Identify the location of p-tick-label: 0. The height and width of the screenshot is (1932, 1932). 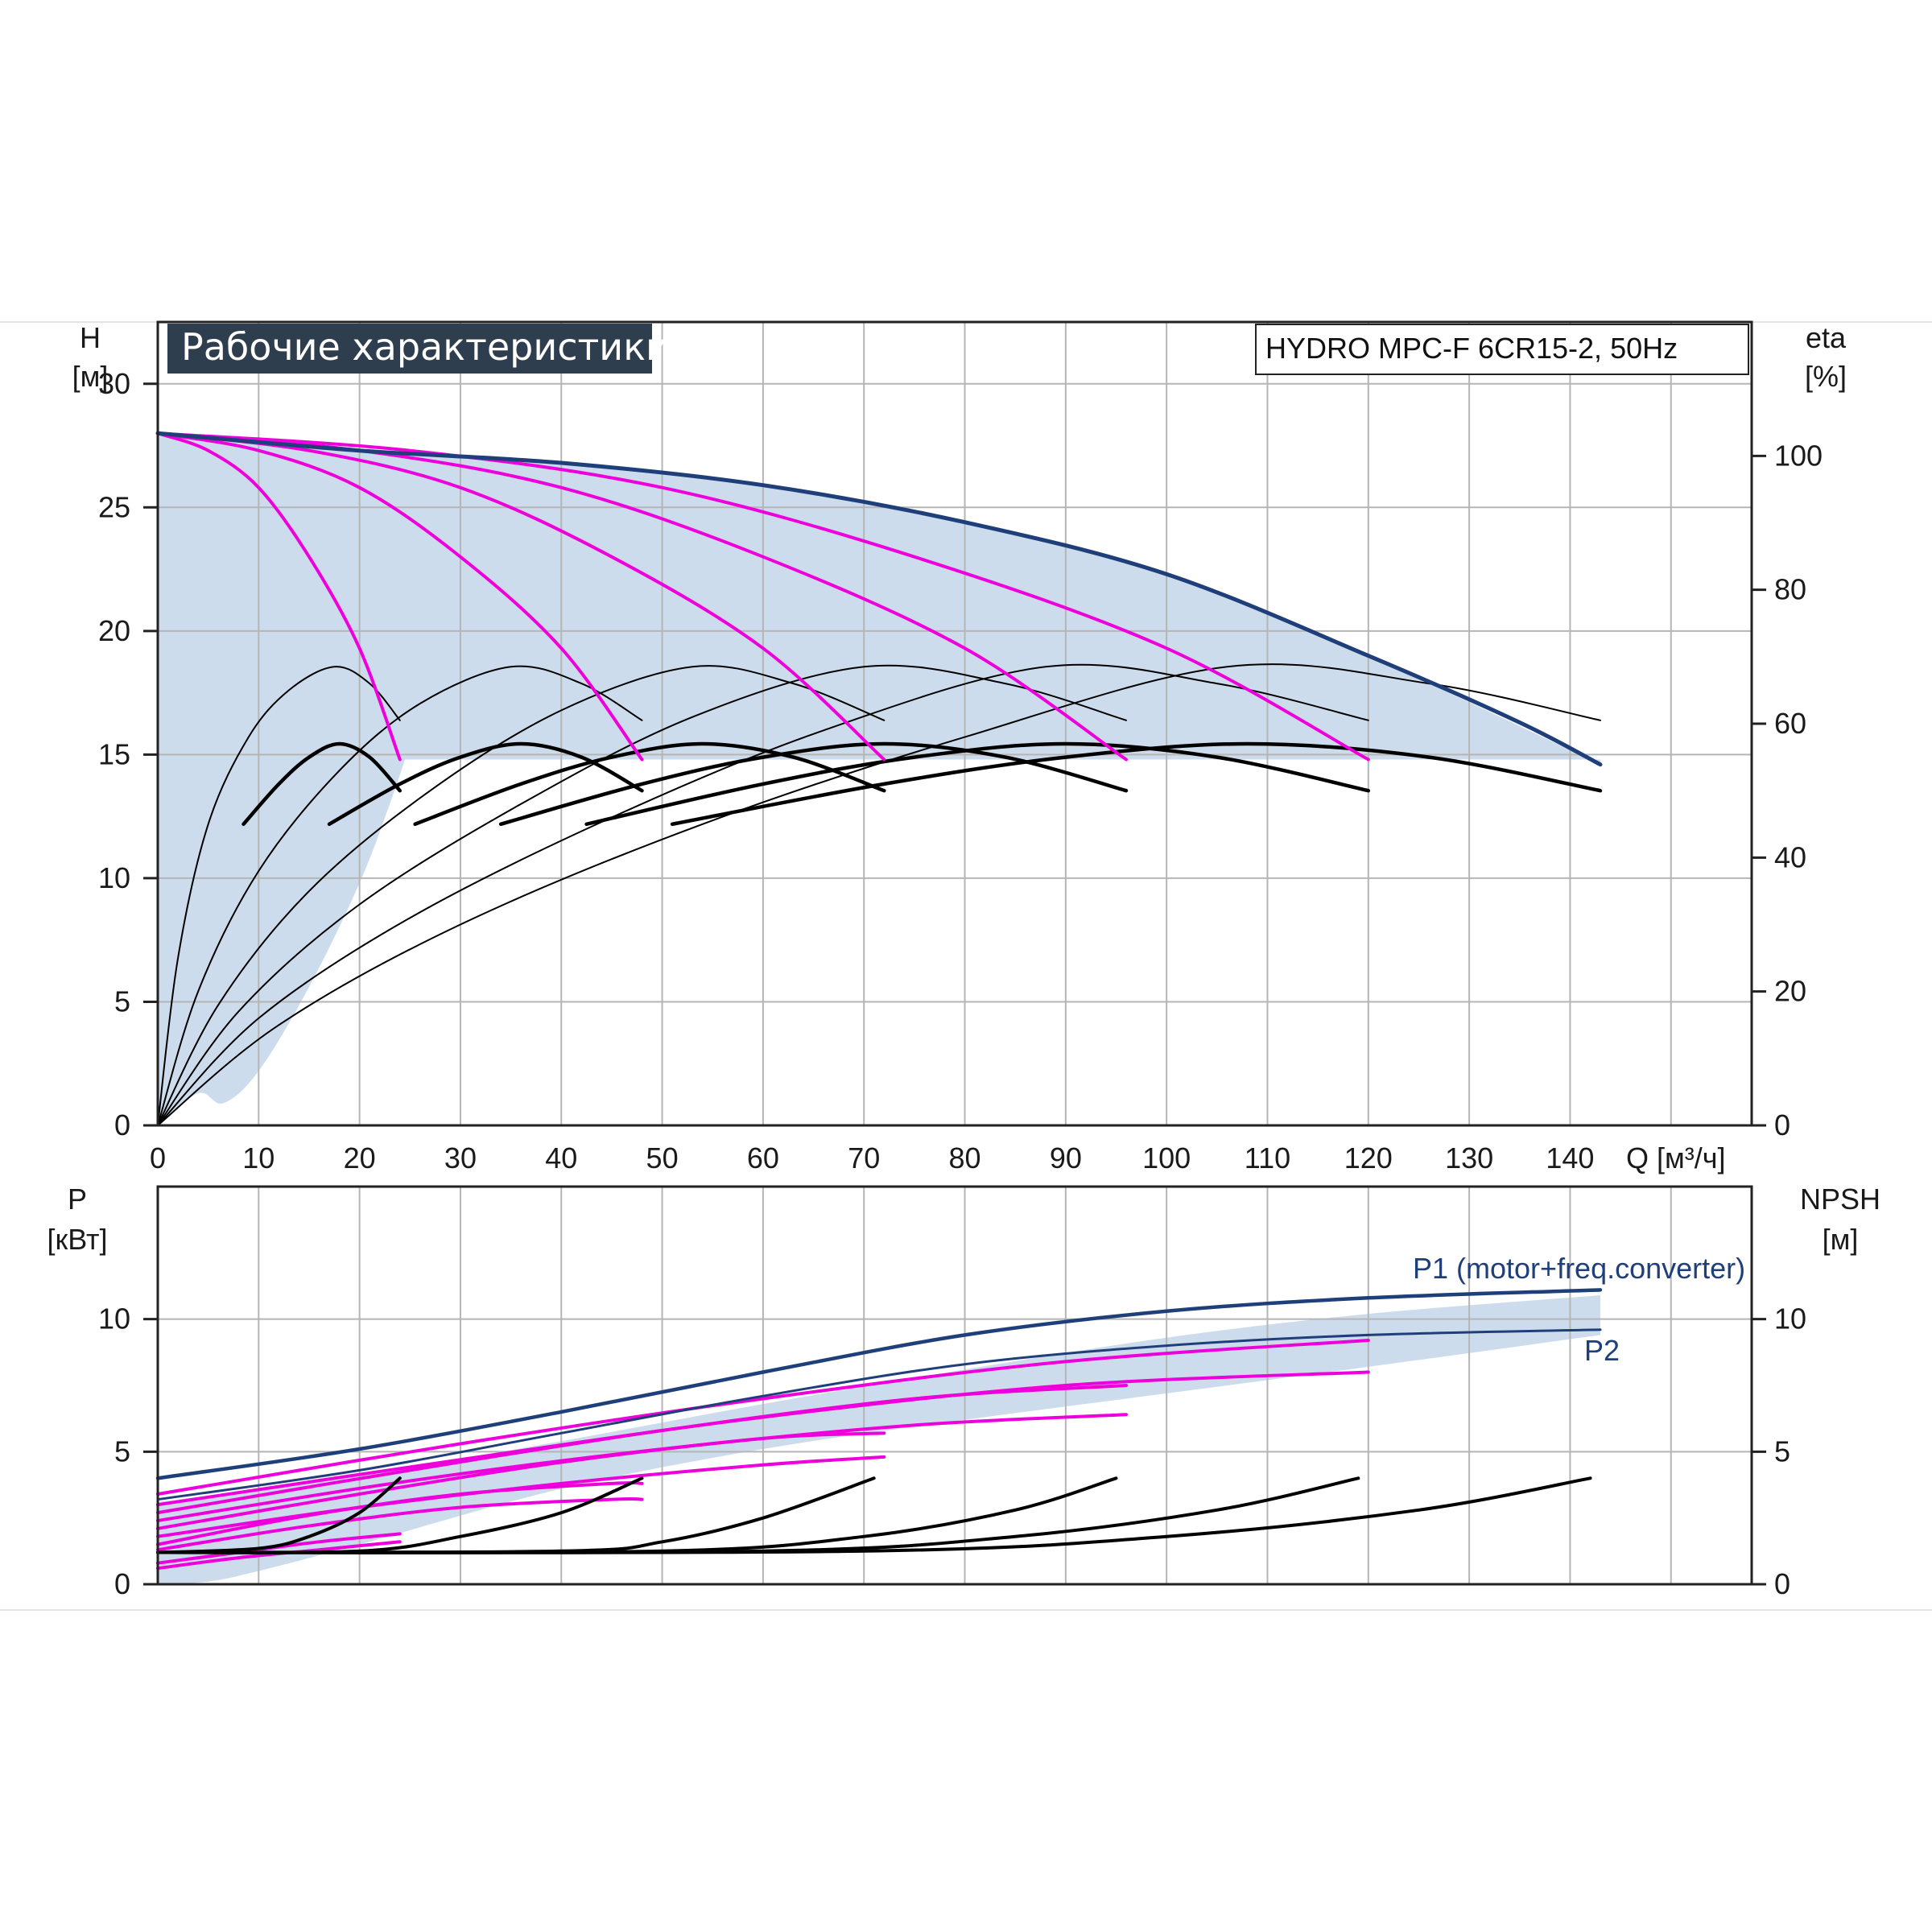
(122, 1583).